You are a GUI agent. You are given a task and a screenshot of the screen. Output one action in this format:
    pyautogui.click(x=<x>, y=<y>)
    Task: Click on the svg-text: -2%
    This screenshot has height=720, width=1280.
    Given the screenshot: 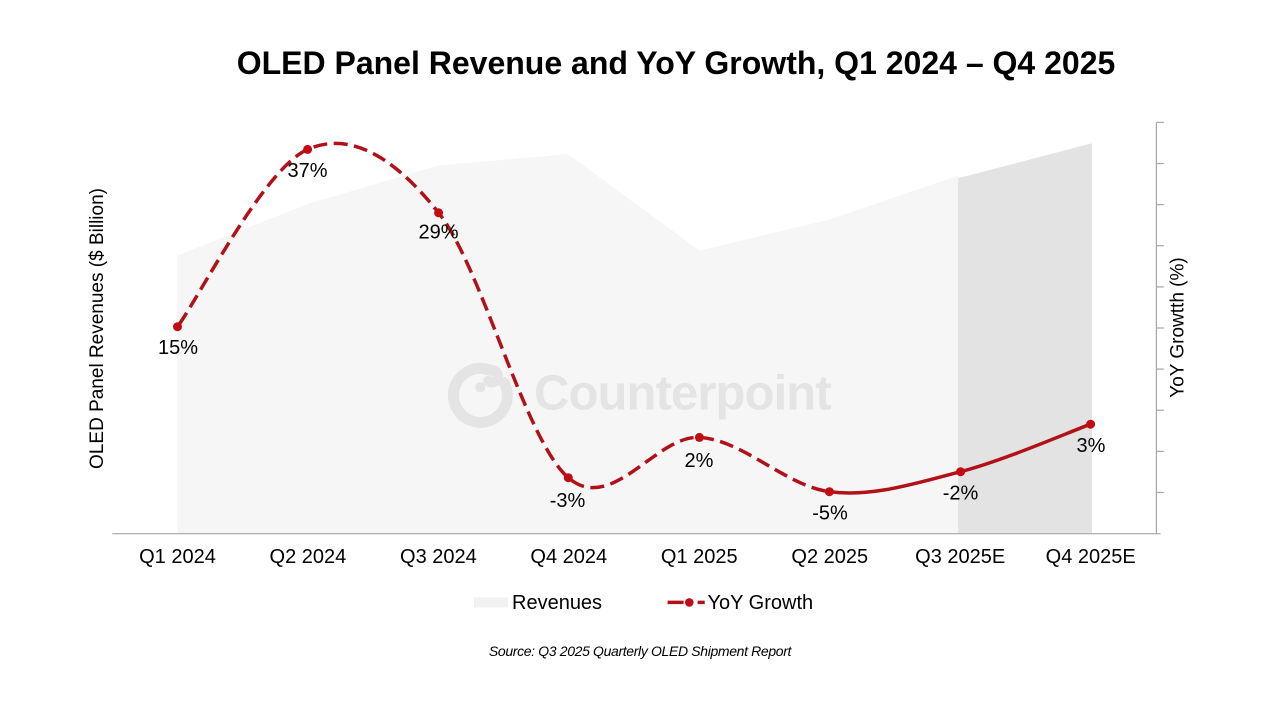 What is the action you would take?
    pyautogui.click(x=961, y=494)
    